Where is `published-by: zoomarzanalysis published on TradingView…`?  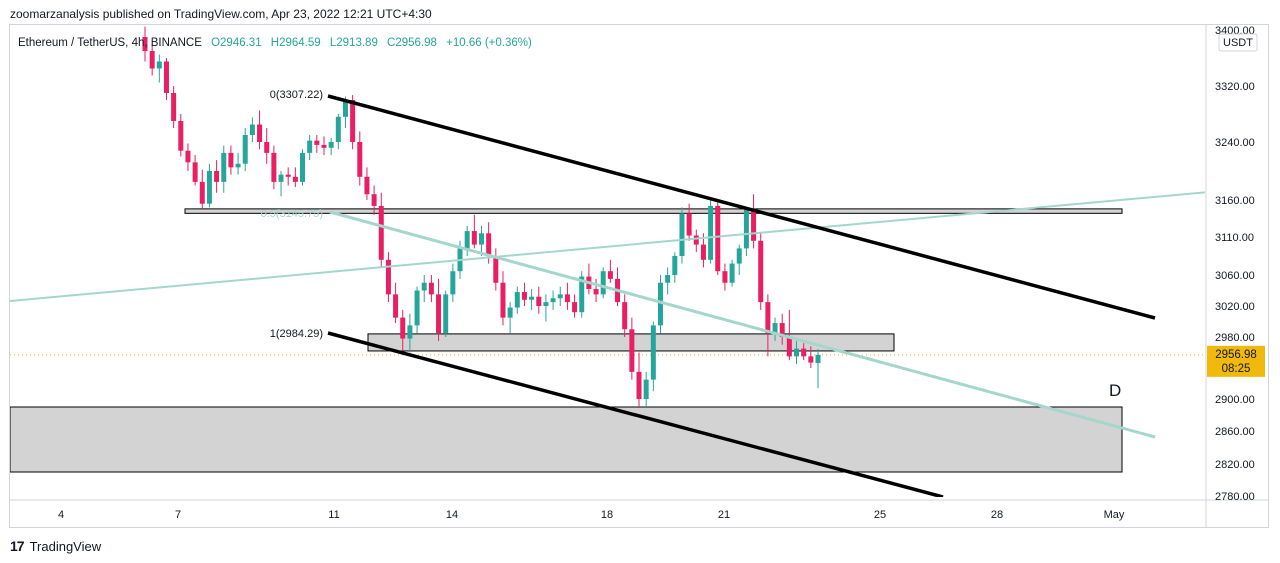
published-by: zoomarzanalysis published on TradingView… is located at coordinates (221, 14).